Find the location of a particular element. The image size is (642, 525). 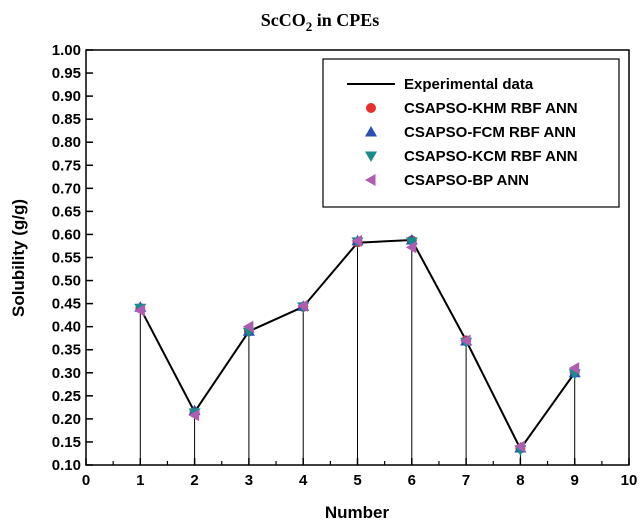

y-tick-label: 0.25 is located at coordinates (66, 396).